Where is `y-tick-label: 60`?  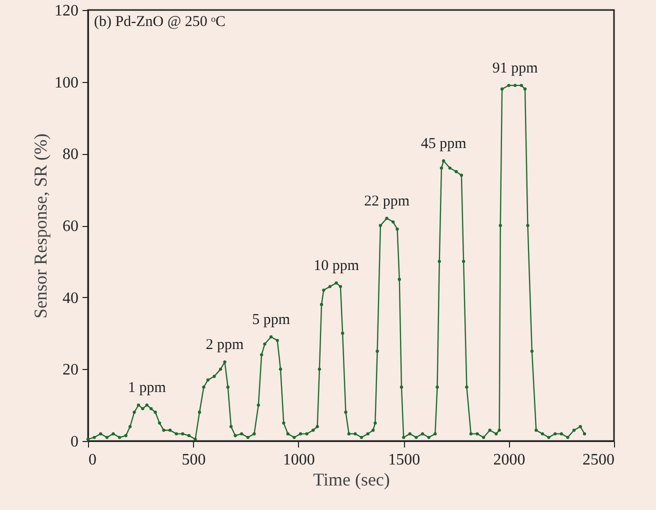
y-tick-label: 60 is located at coordinates (70, 226).